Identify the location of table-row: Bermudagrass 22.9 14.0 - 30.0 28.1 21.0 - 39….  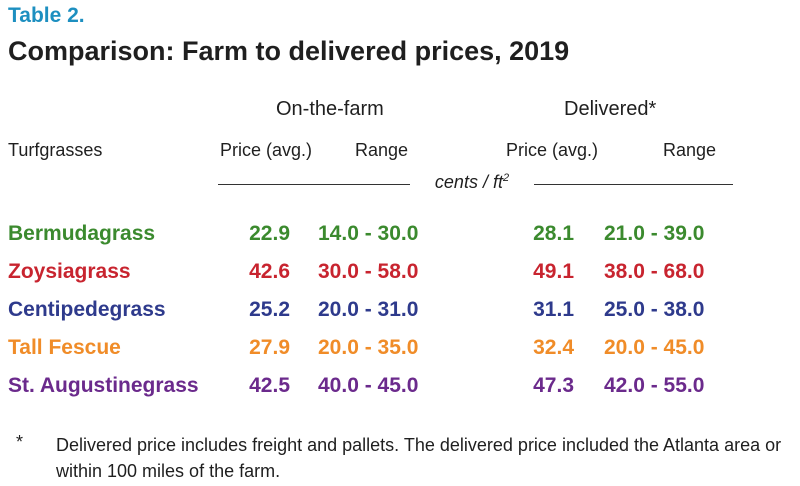
(400, 240).